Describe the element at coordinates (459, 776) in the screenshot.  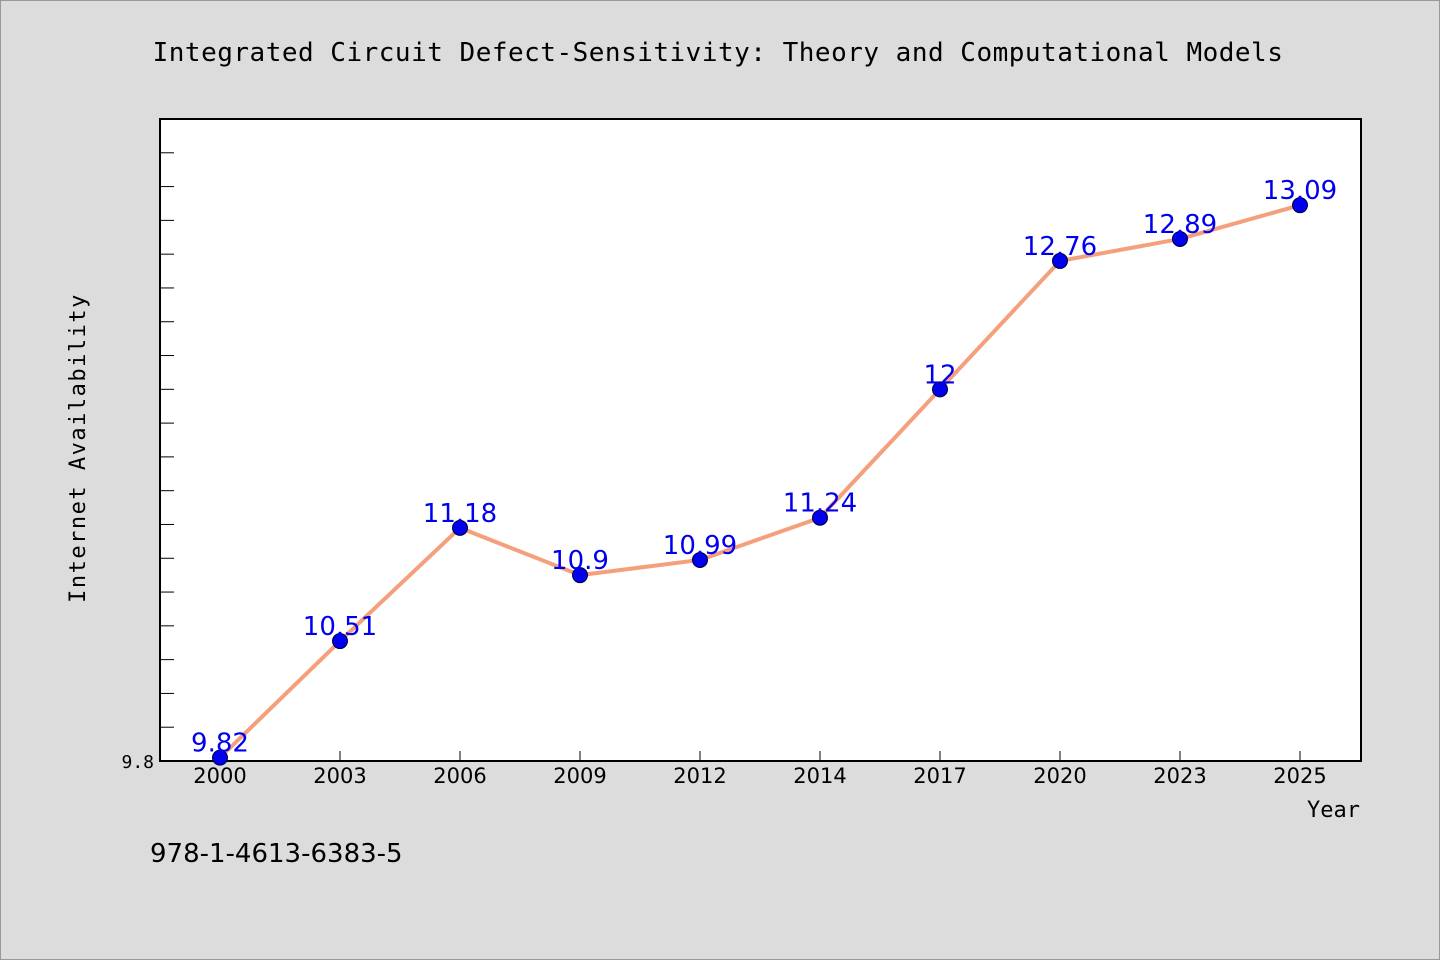
I see `x-tick-label: 2006` at that location.